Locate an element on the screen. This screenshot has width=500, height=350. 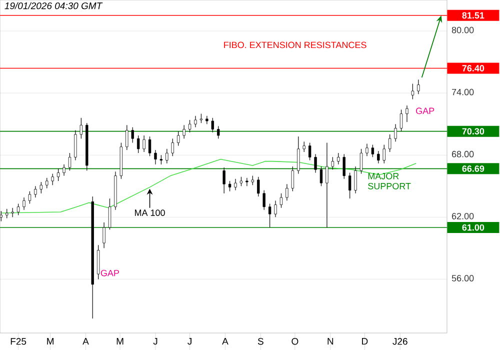
x-tick-label: J26 is located at coordinates (400, 341).